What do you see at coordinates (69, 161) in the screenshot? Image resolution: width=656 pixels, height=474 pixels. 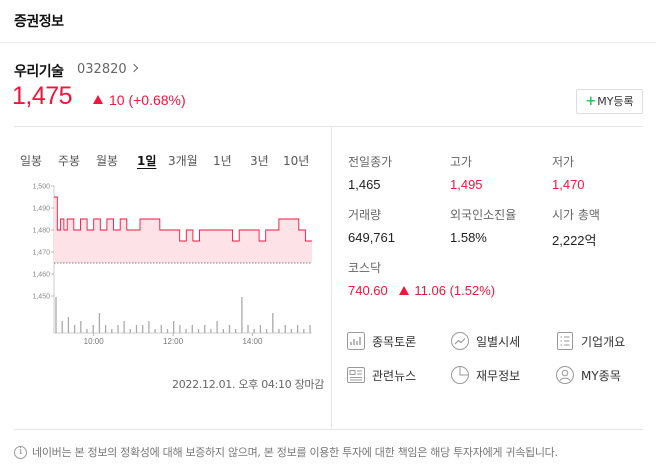 I see `tab-weekly: 주봉` at bounding box center [69, 161].